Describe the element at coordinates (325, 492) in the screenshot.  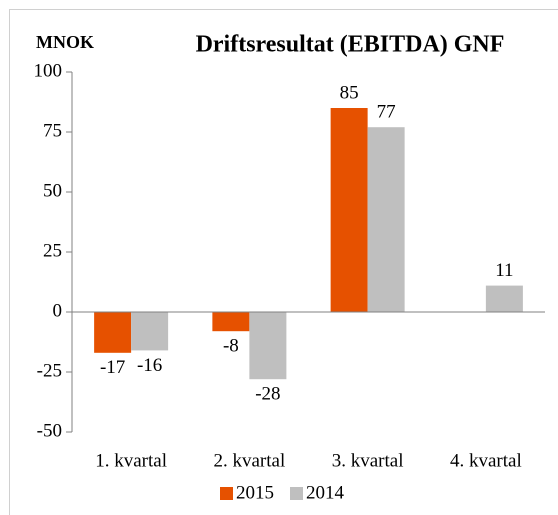
I see `legend-label: 2014` at that location.